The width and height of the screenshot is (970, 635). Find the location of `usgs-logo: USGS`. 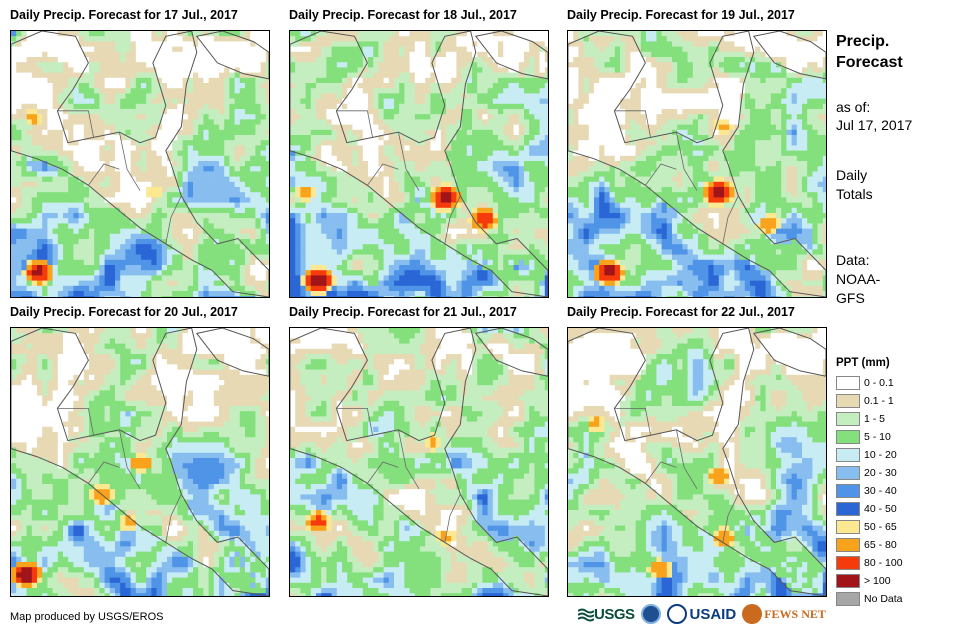

usgs-logo: USGS is located at coordinates (606, 614).